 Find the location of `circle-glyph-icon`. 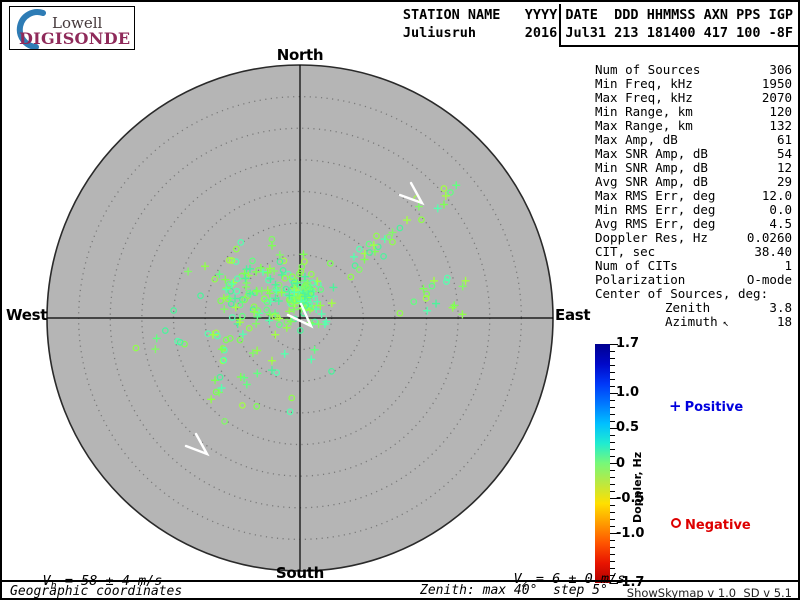

circle-glyph-icon is located at coordinates (676, 523).